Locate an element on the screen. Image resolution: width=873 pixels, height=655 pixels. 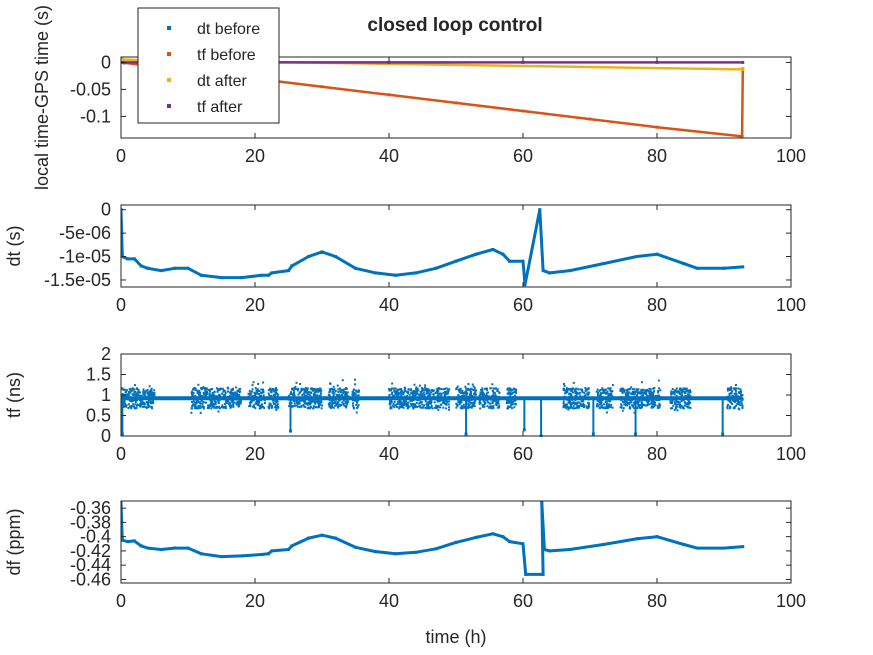
y-tick-label: -0.44 is located at coordinates (90, 565).